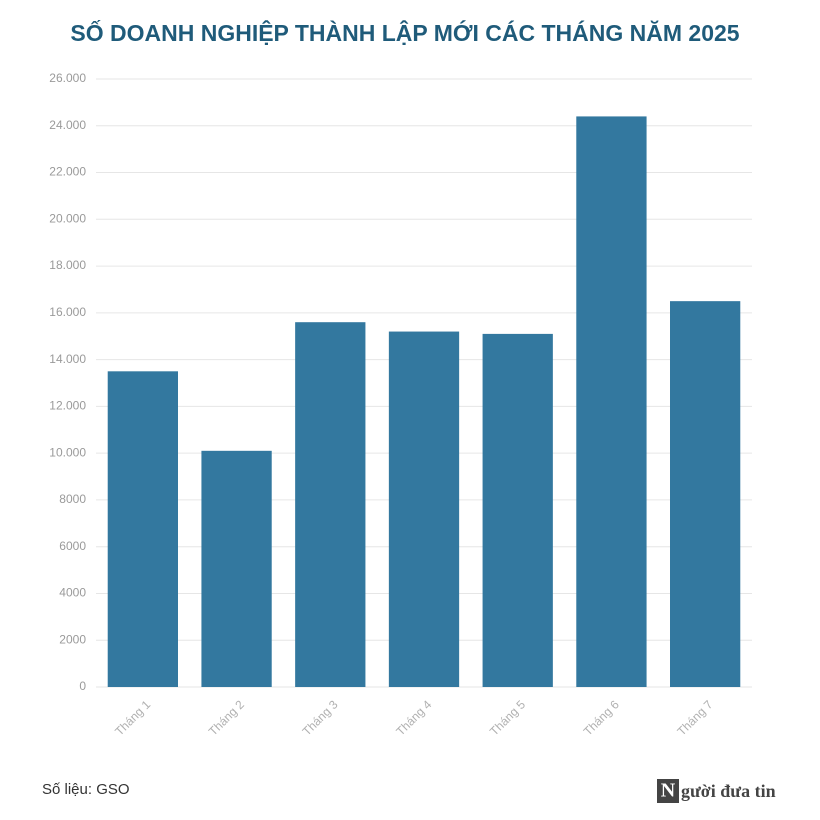 The image size is (820, 820). What do you see at coordinates (694, 717) in the screenshot?
I see `x-tick-label: Tháng 7` at bounding box center [694, 717].